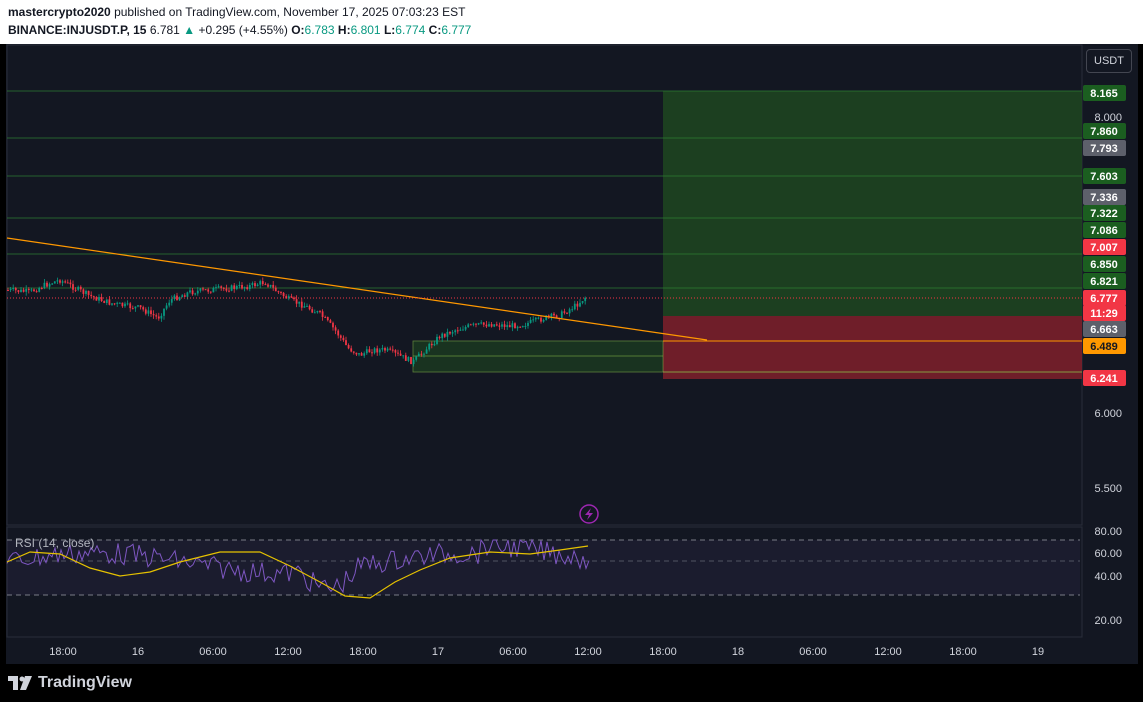 Image resolution: width=1143 pixels, height=702 pixels. I want to click on price-tag-label: 6.241, so click(1104, 379).